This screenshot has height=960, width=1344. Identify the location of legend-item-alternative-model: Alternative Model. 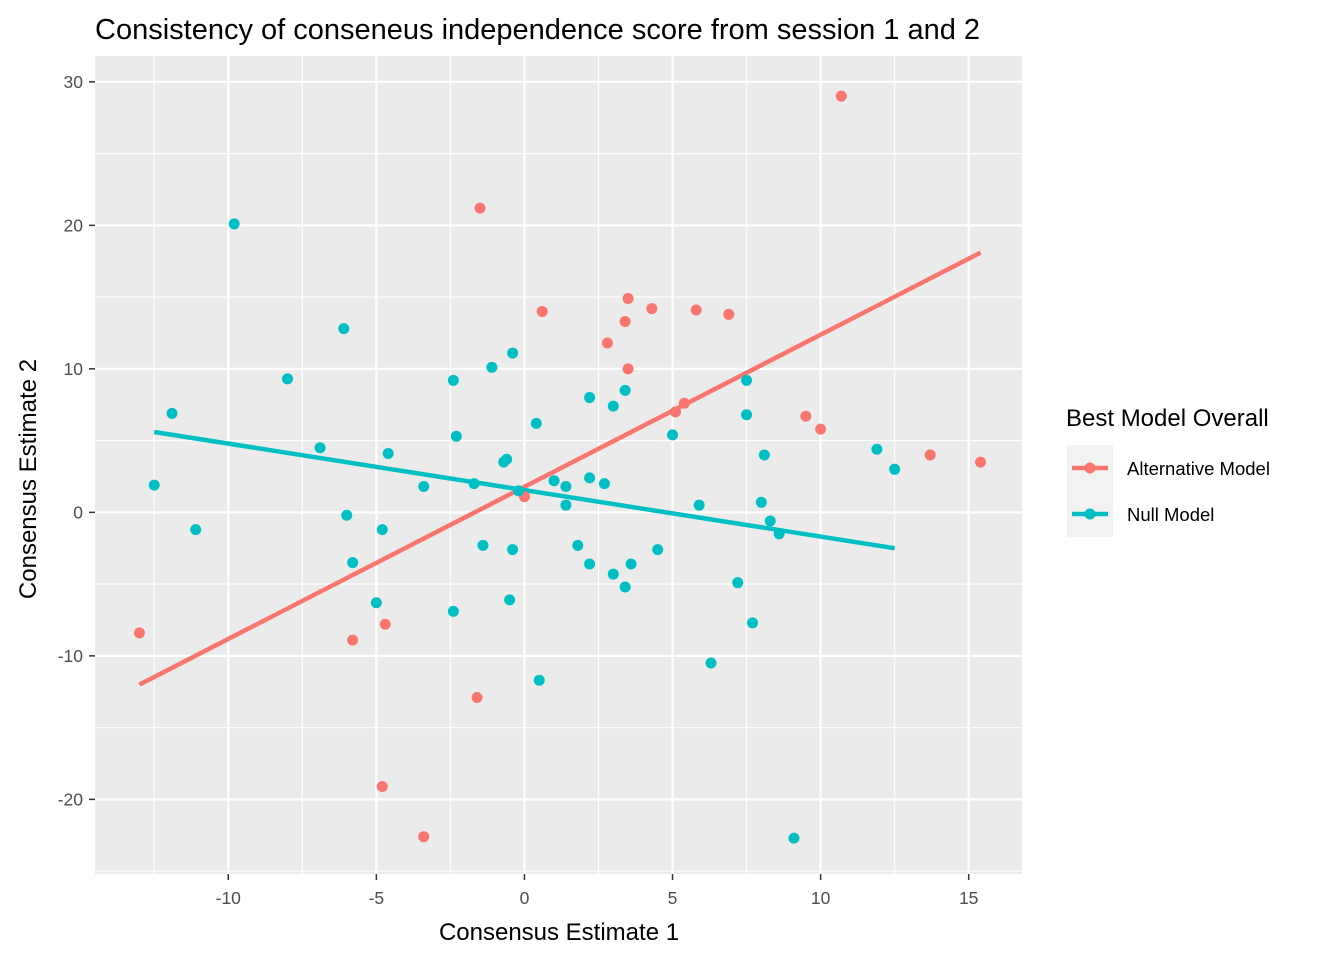
(1168, 468).